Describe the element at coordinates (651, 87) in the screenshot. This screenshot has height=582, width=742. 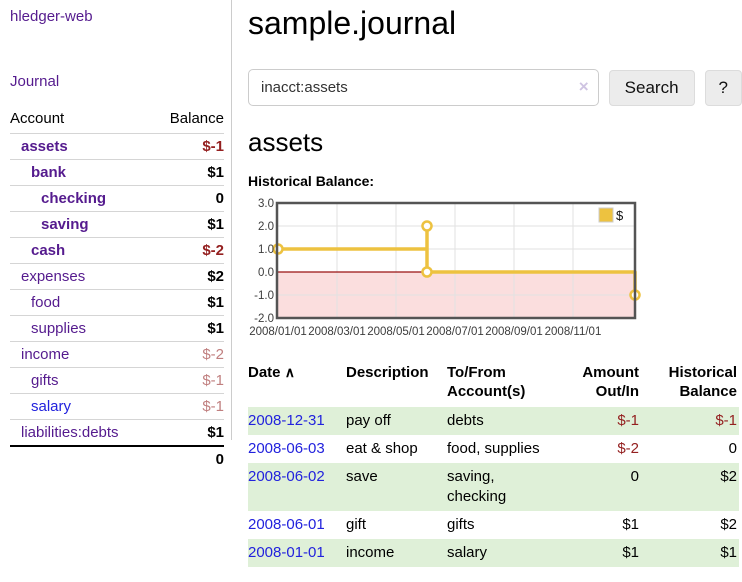
I see `search-button: Search` at that location.